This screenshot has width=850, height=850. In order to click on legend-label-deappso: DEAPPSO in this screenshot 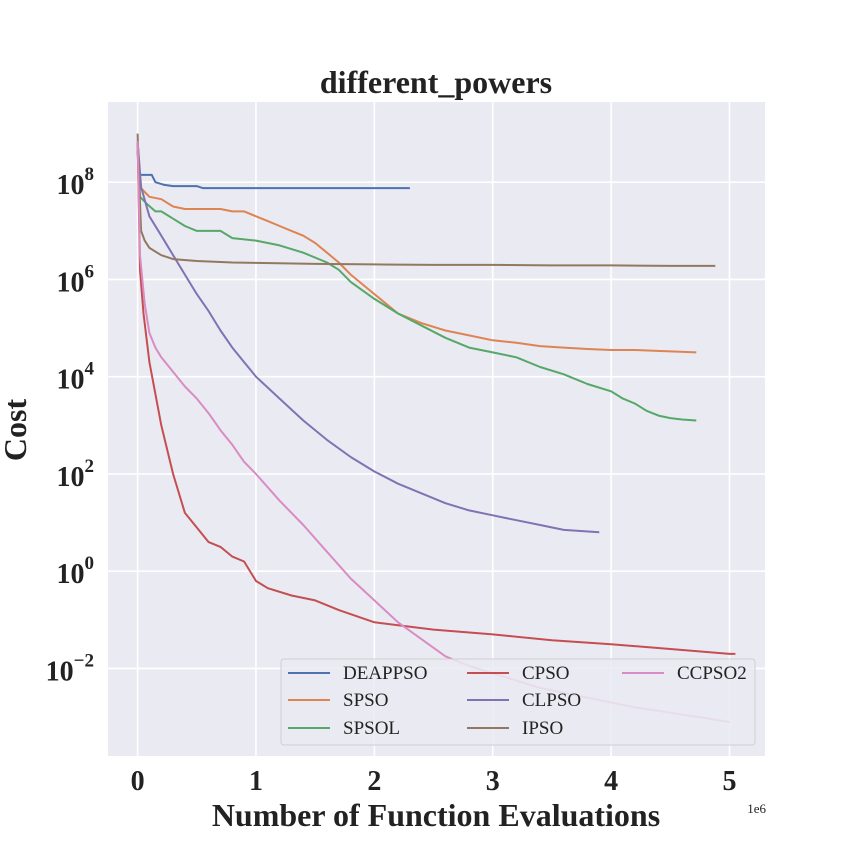, I will do `click(385, 673)`.